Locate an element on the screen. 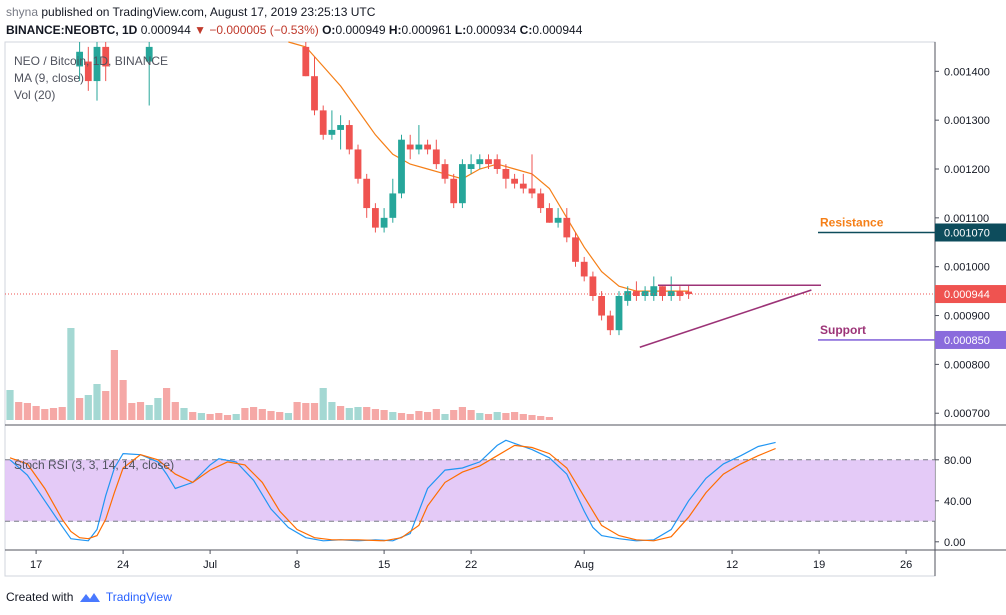 The height and width of the screenshot is (615, 1006). footer: Created with TradingView is located at coordinates (89, 597).